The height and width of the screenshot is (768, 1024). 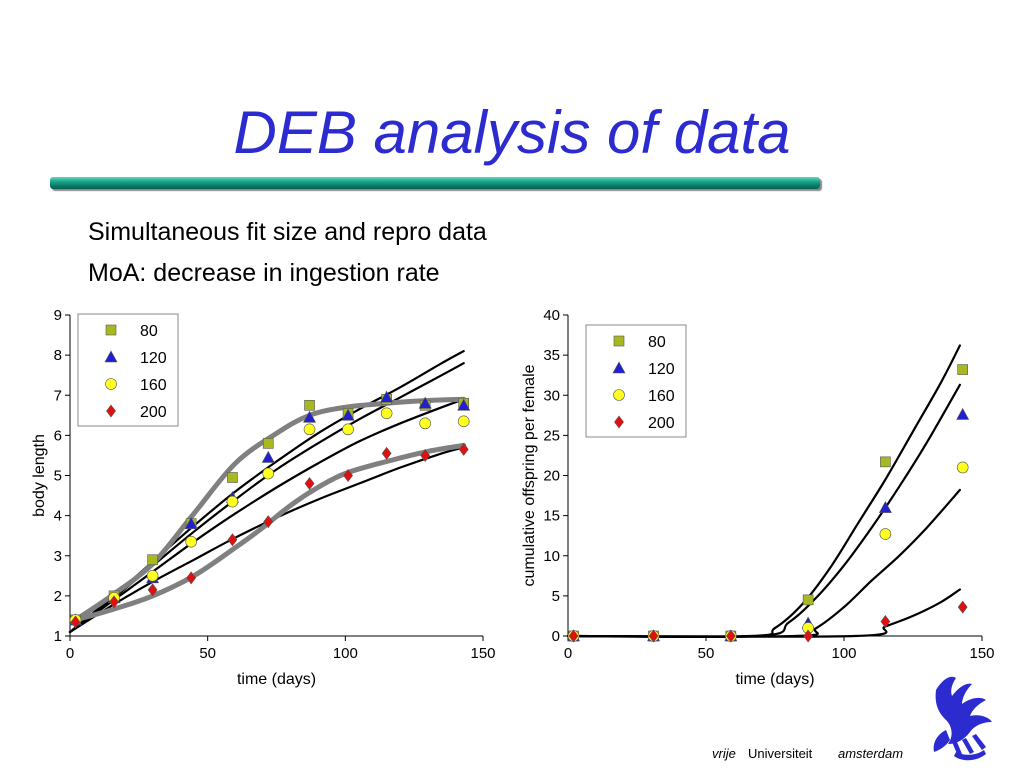 I want to click on y-tick-label: 10, so click(x=551, y=556).